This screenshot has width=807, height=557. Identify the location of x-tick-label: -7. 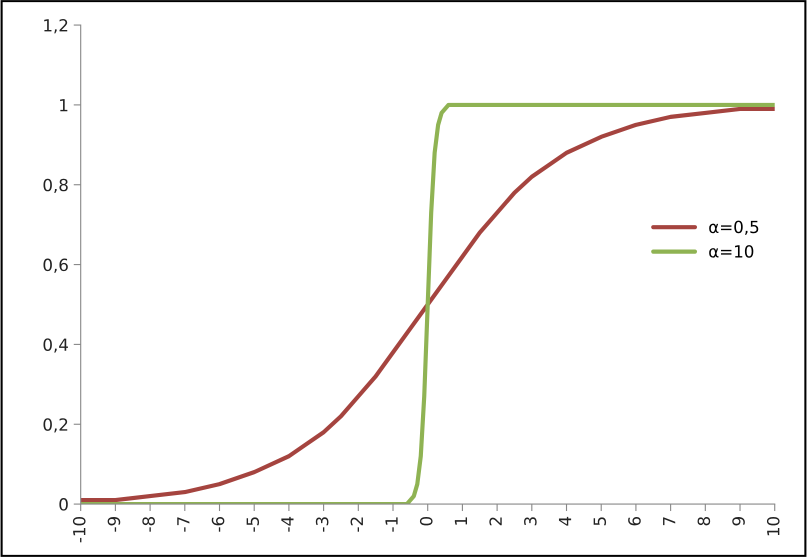
(183, 524).